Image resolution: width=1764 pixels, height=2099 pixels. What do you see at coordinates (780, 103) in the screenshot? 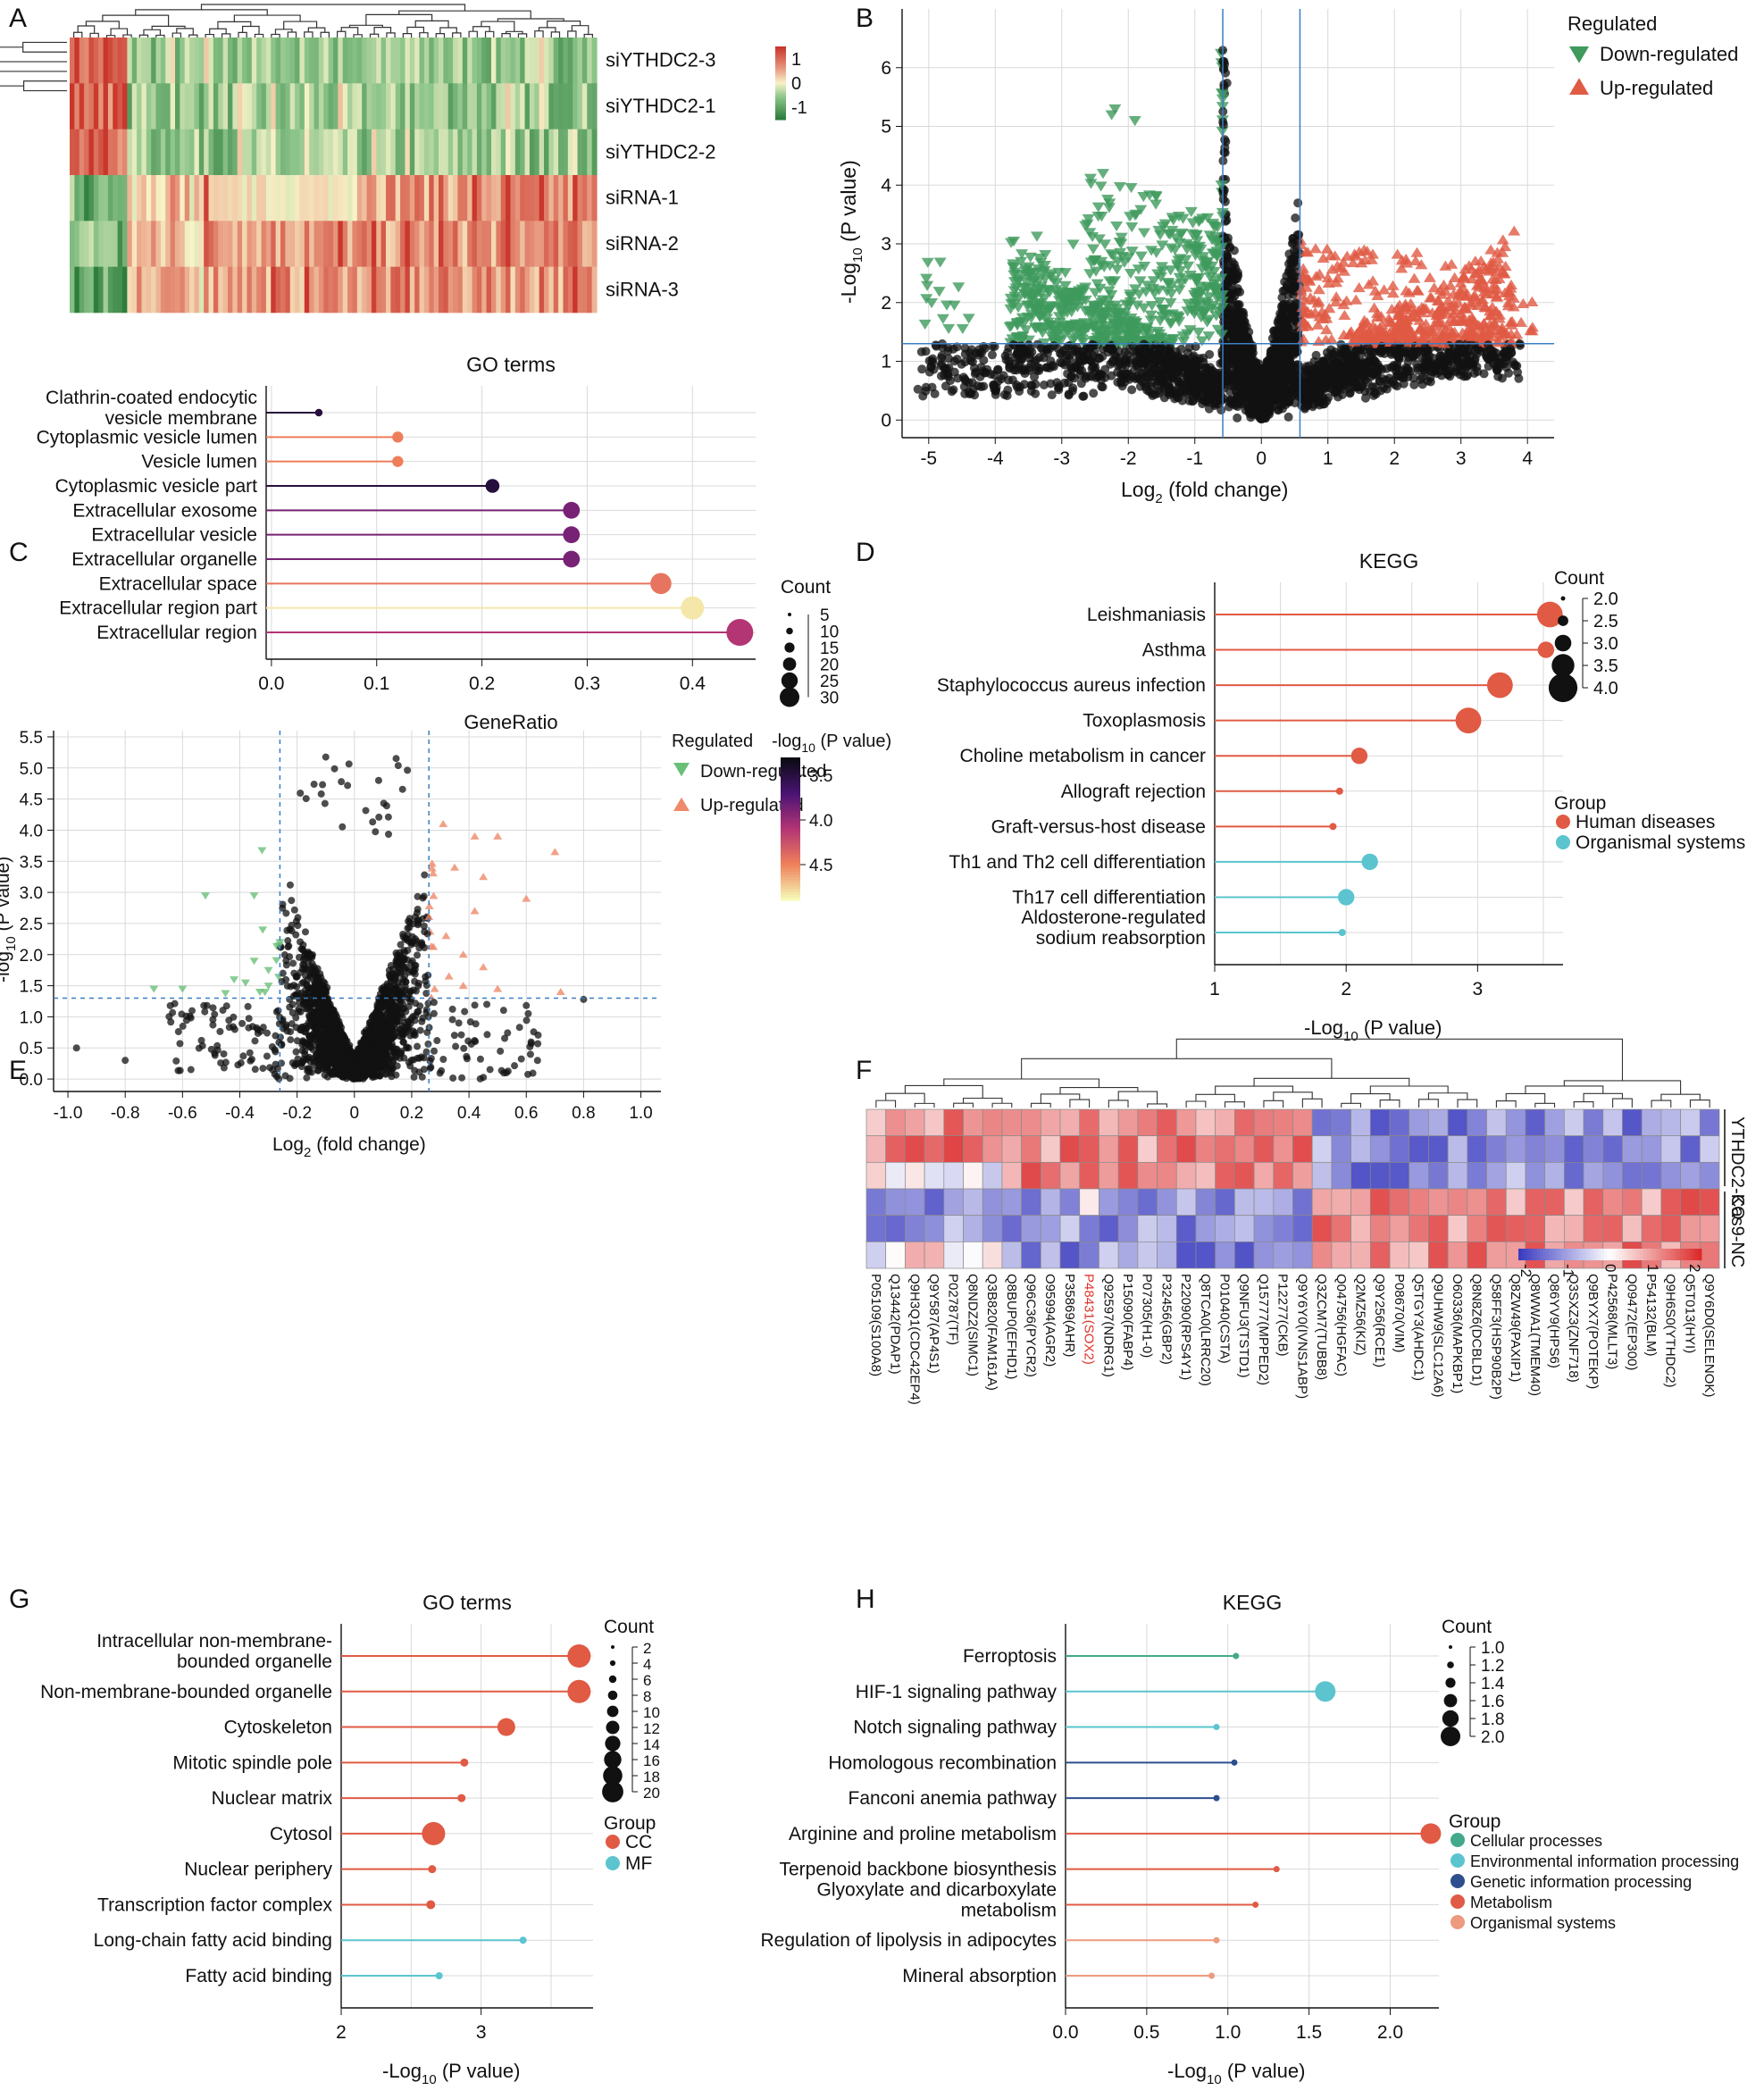
I see `colorbar-a-step` at bounding box center [780, 103].